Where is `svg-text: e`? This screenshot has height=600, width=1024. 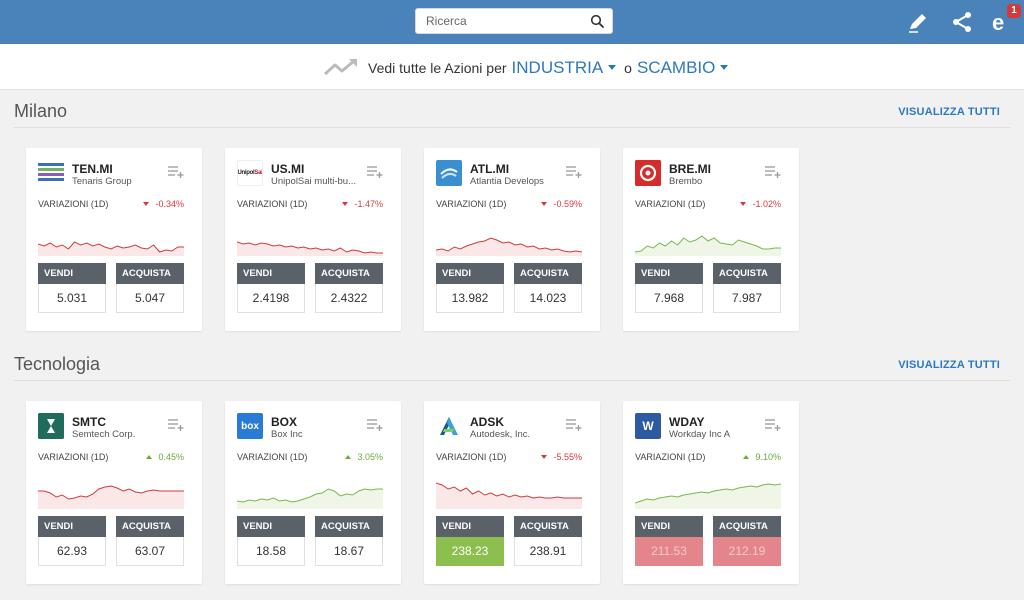
svg-text: e is located at coordinates (998, 22).